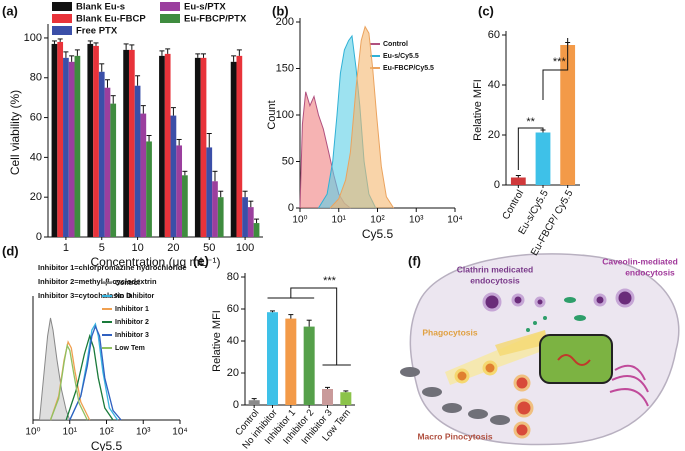  Describe the element at coordinates (233, 277) in the screenshot. I see `y-tick-label: 80` at that location.